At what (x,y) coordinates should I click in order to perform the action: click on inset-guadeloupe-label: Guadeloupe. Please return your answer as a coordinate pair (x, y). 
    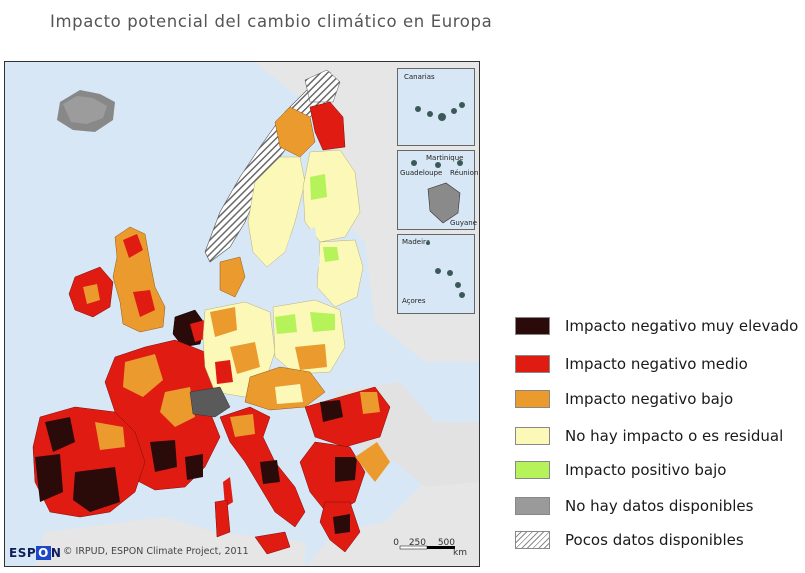
    Looking at the image, I should click on (421, 173).